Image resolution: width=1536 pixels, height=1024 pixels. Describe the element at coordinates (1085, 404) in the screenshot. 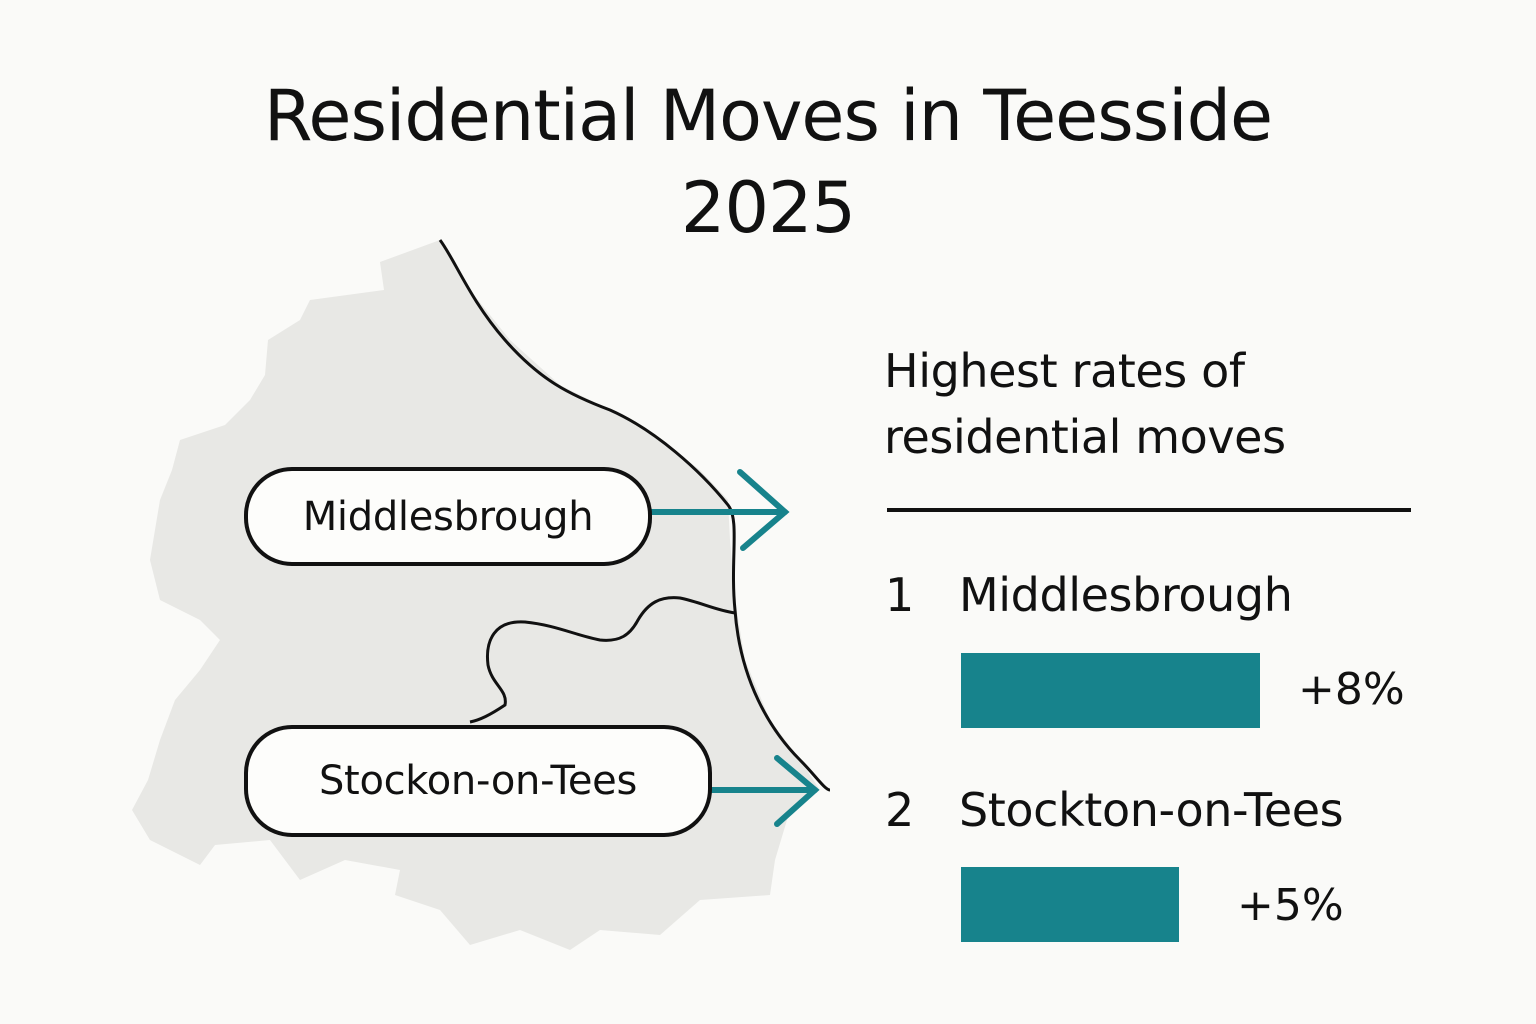

I see `panel-heading: Highest rates of residential moves` at that location.